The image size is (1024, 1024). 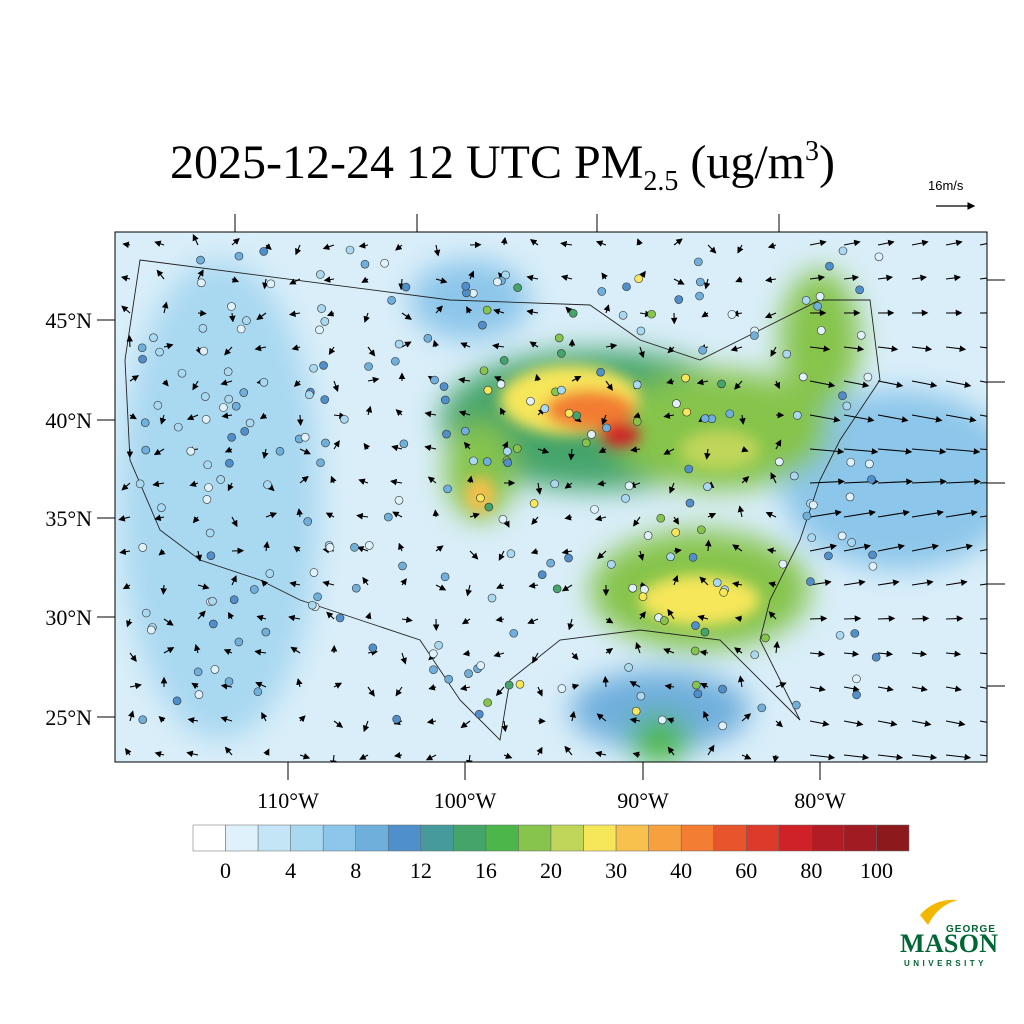 I want to click on title-superscript: 3, so click(x=812, y=151).